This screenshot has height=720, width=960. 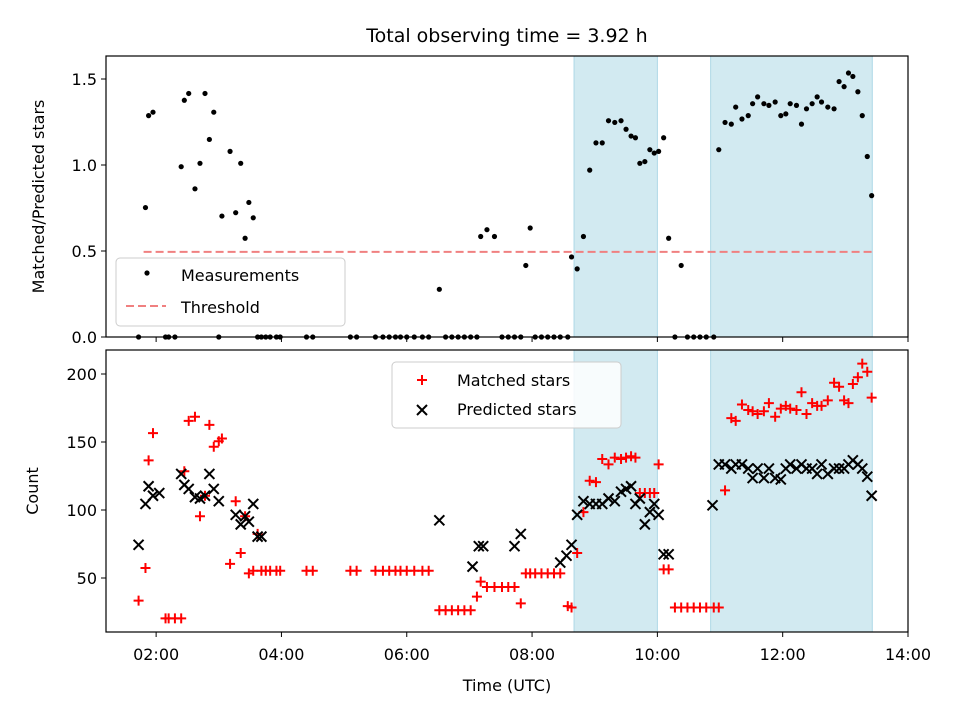 What do you see at coordinates (84, 337) in the screenshot?
I see `y-tick-label: 0.0` at bounding box center [84, 337].